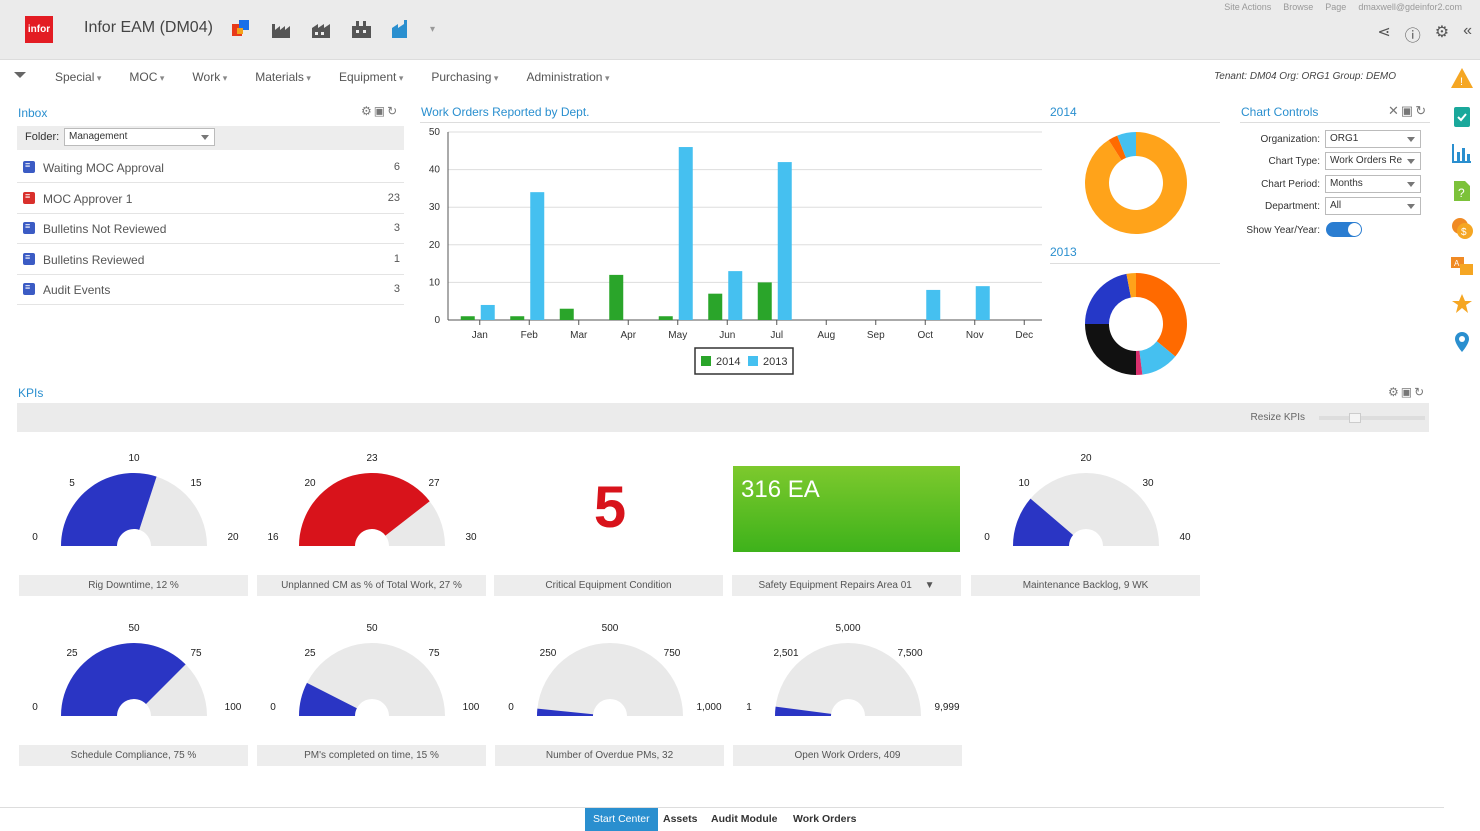 Image resolution: width=1480 pixels, height=831 pixels. What do you see at coordinates (464, 77) in the screenshot?
I see `nav-purchasing: Purchasing` at bounding box center [464, 77].